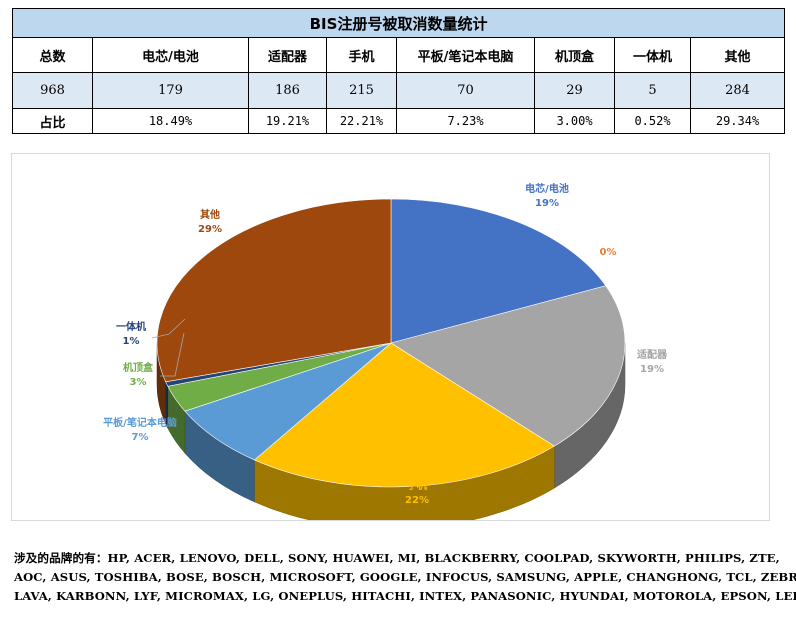 This screenshot has width=796, height=617. What do you see at coordinates (140, 422) in the screenshot?
I see `slice-category-label: 平板/笔记本电脑` at bounding box center [140, 422].